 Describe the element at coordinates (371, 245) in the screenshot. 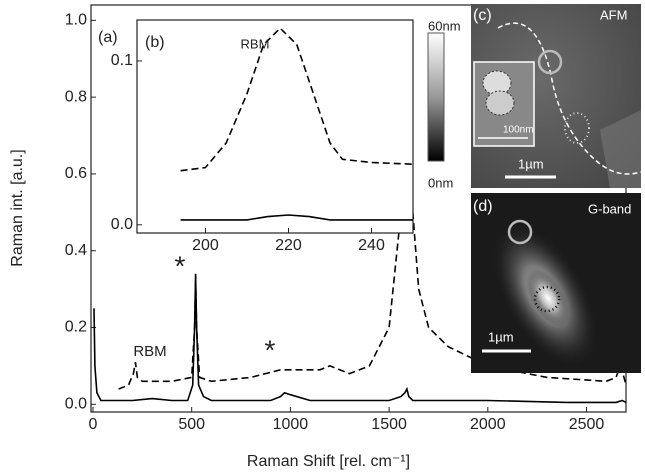

I see `x-tick-label: 240` at that location.